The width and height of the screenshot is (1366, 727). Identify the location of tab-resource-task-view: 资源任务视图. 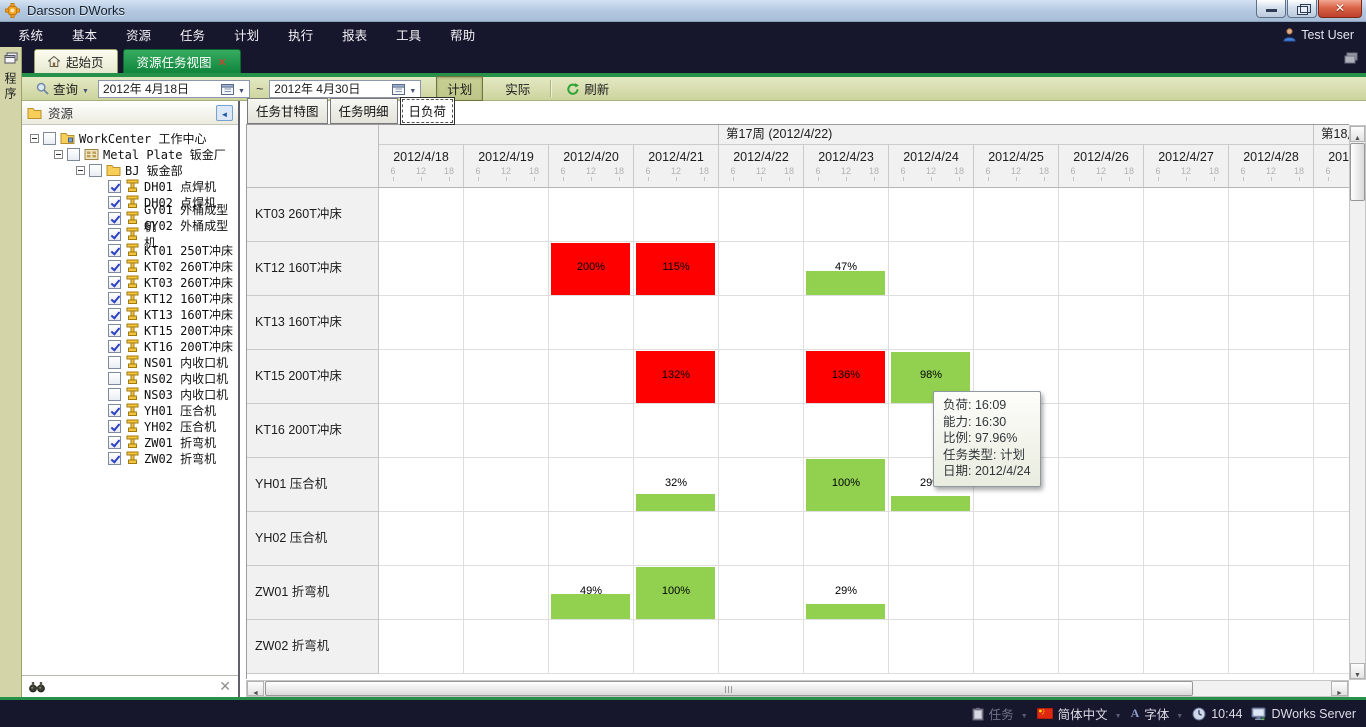
(181, 61).